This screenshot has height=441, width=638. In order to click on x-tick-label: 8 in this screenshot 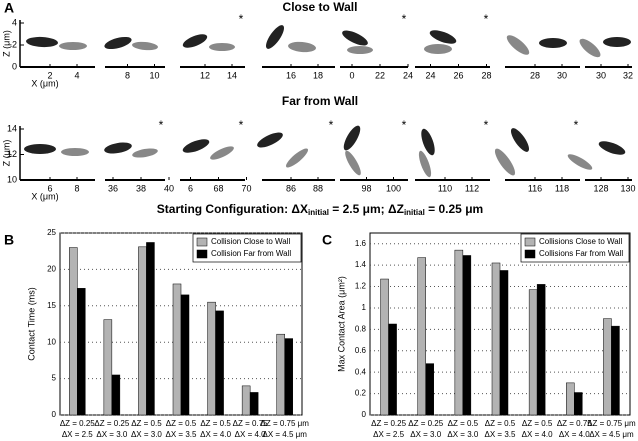, I will do `click(127, 75)`.